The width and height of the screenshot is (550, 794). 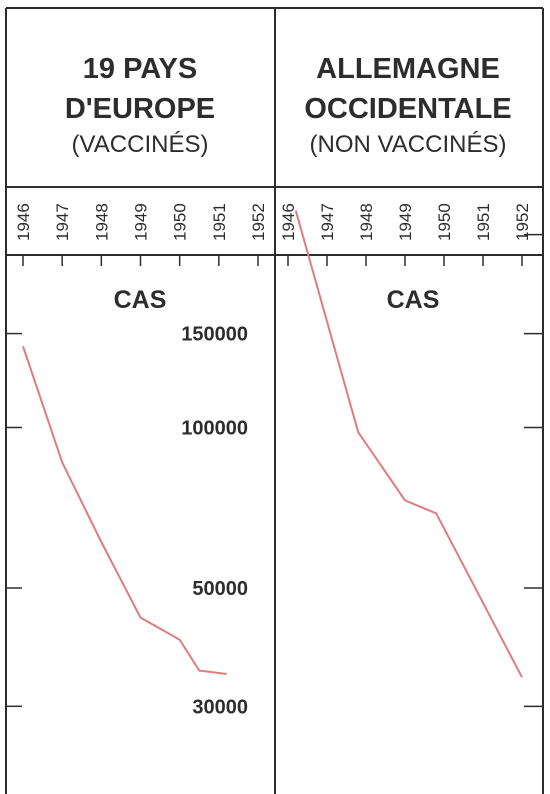 What do you see at coordinates (408, 69) in the screenshot?
I see `right-title-line-1: ALLEMAGNE` at bounding box center [408, 69].